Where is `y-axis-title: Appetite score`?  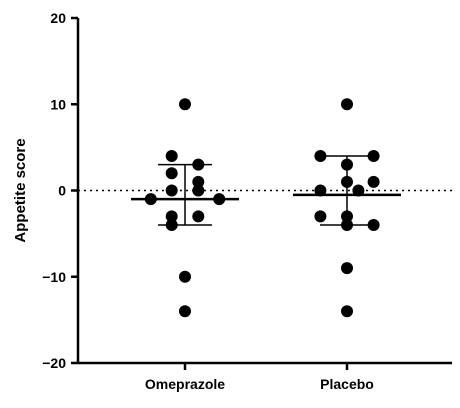 y-axis-title: Appetite score is located at coordinates (20, 190).